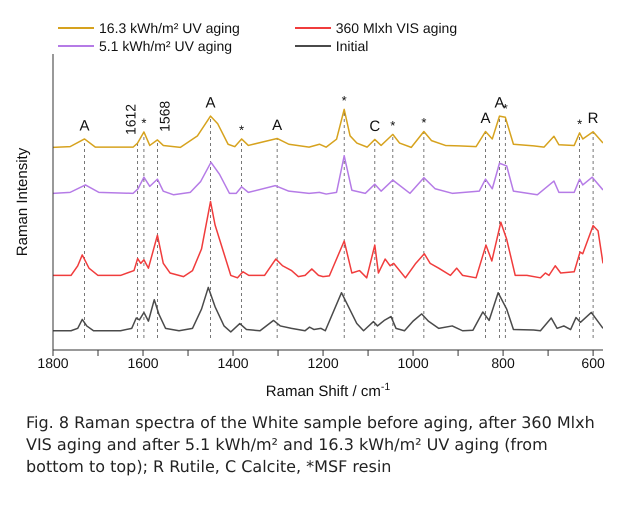 Image resolution: width=629 pixels, height=525 pixels. I want to click on annotation: 1612, so click(130, 120).